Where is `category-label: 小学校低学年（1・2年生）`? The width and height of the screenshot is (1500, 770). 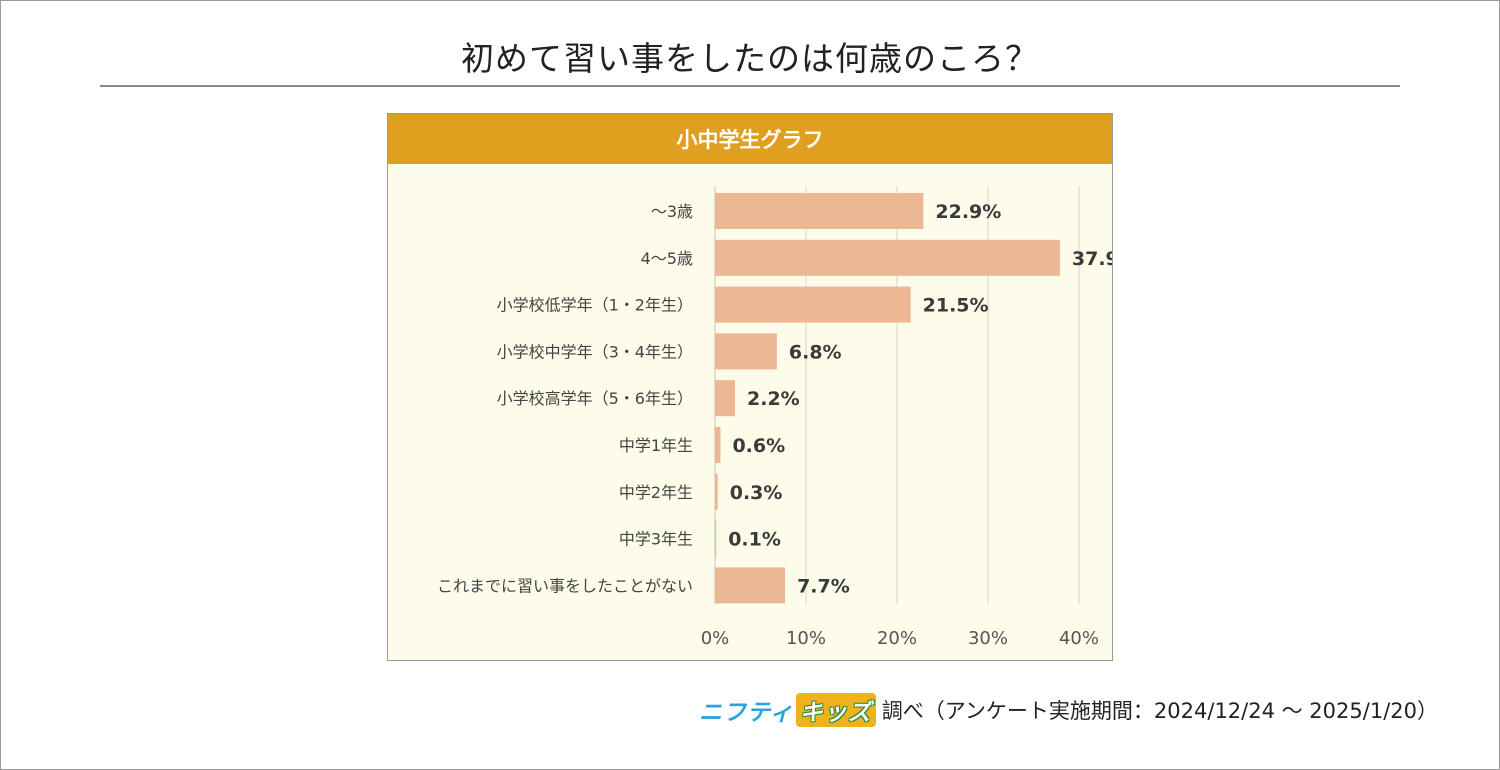 category-label: 小学校低学年（1・2年生） is located at coordinates (595, 305).